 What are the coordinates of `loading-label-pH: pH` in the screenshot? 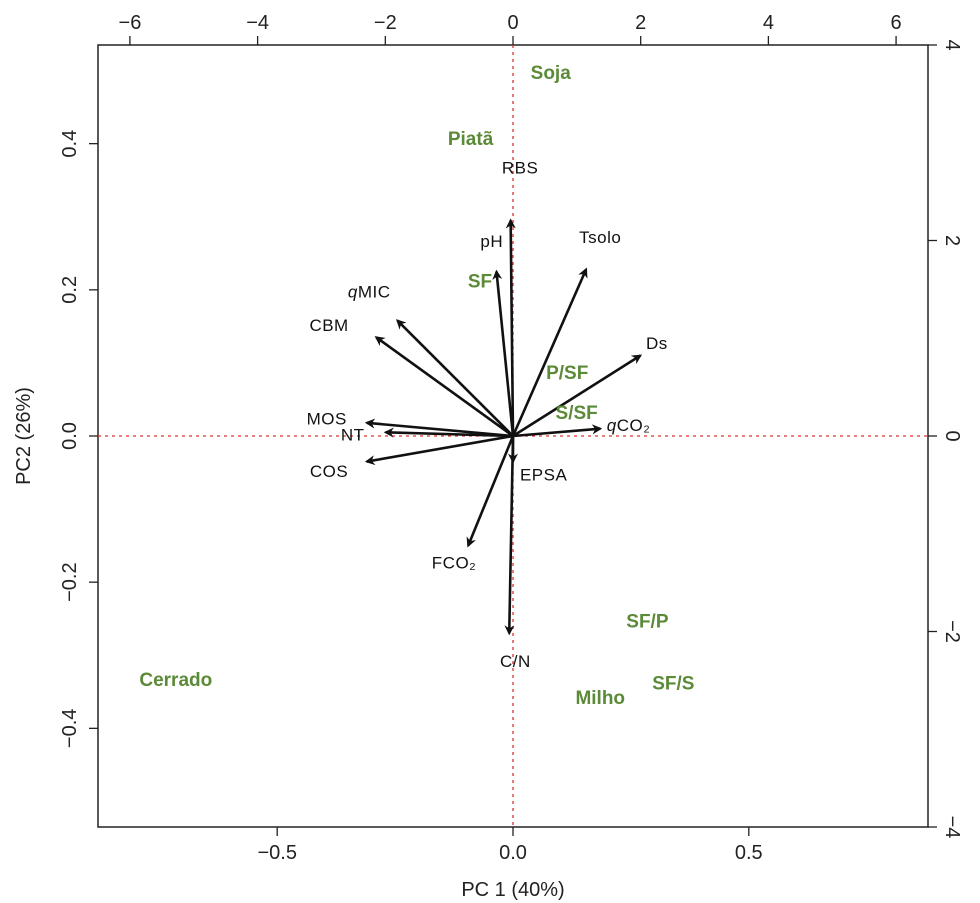 It's located at (491, 241).